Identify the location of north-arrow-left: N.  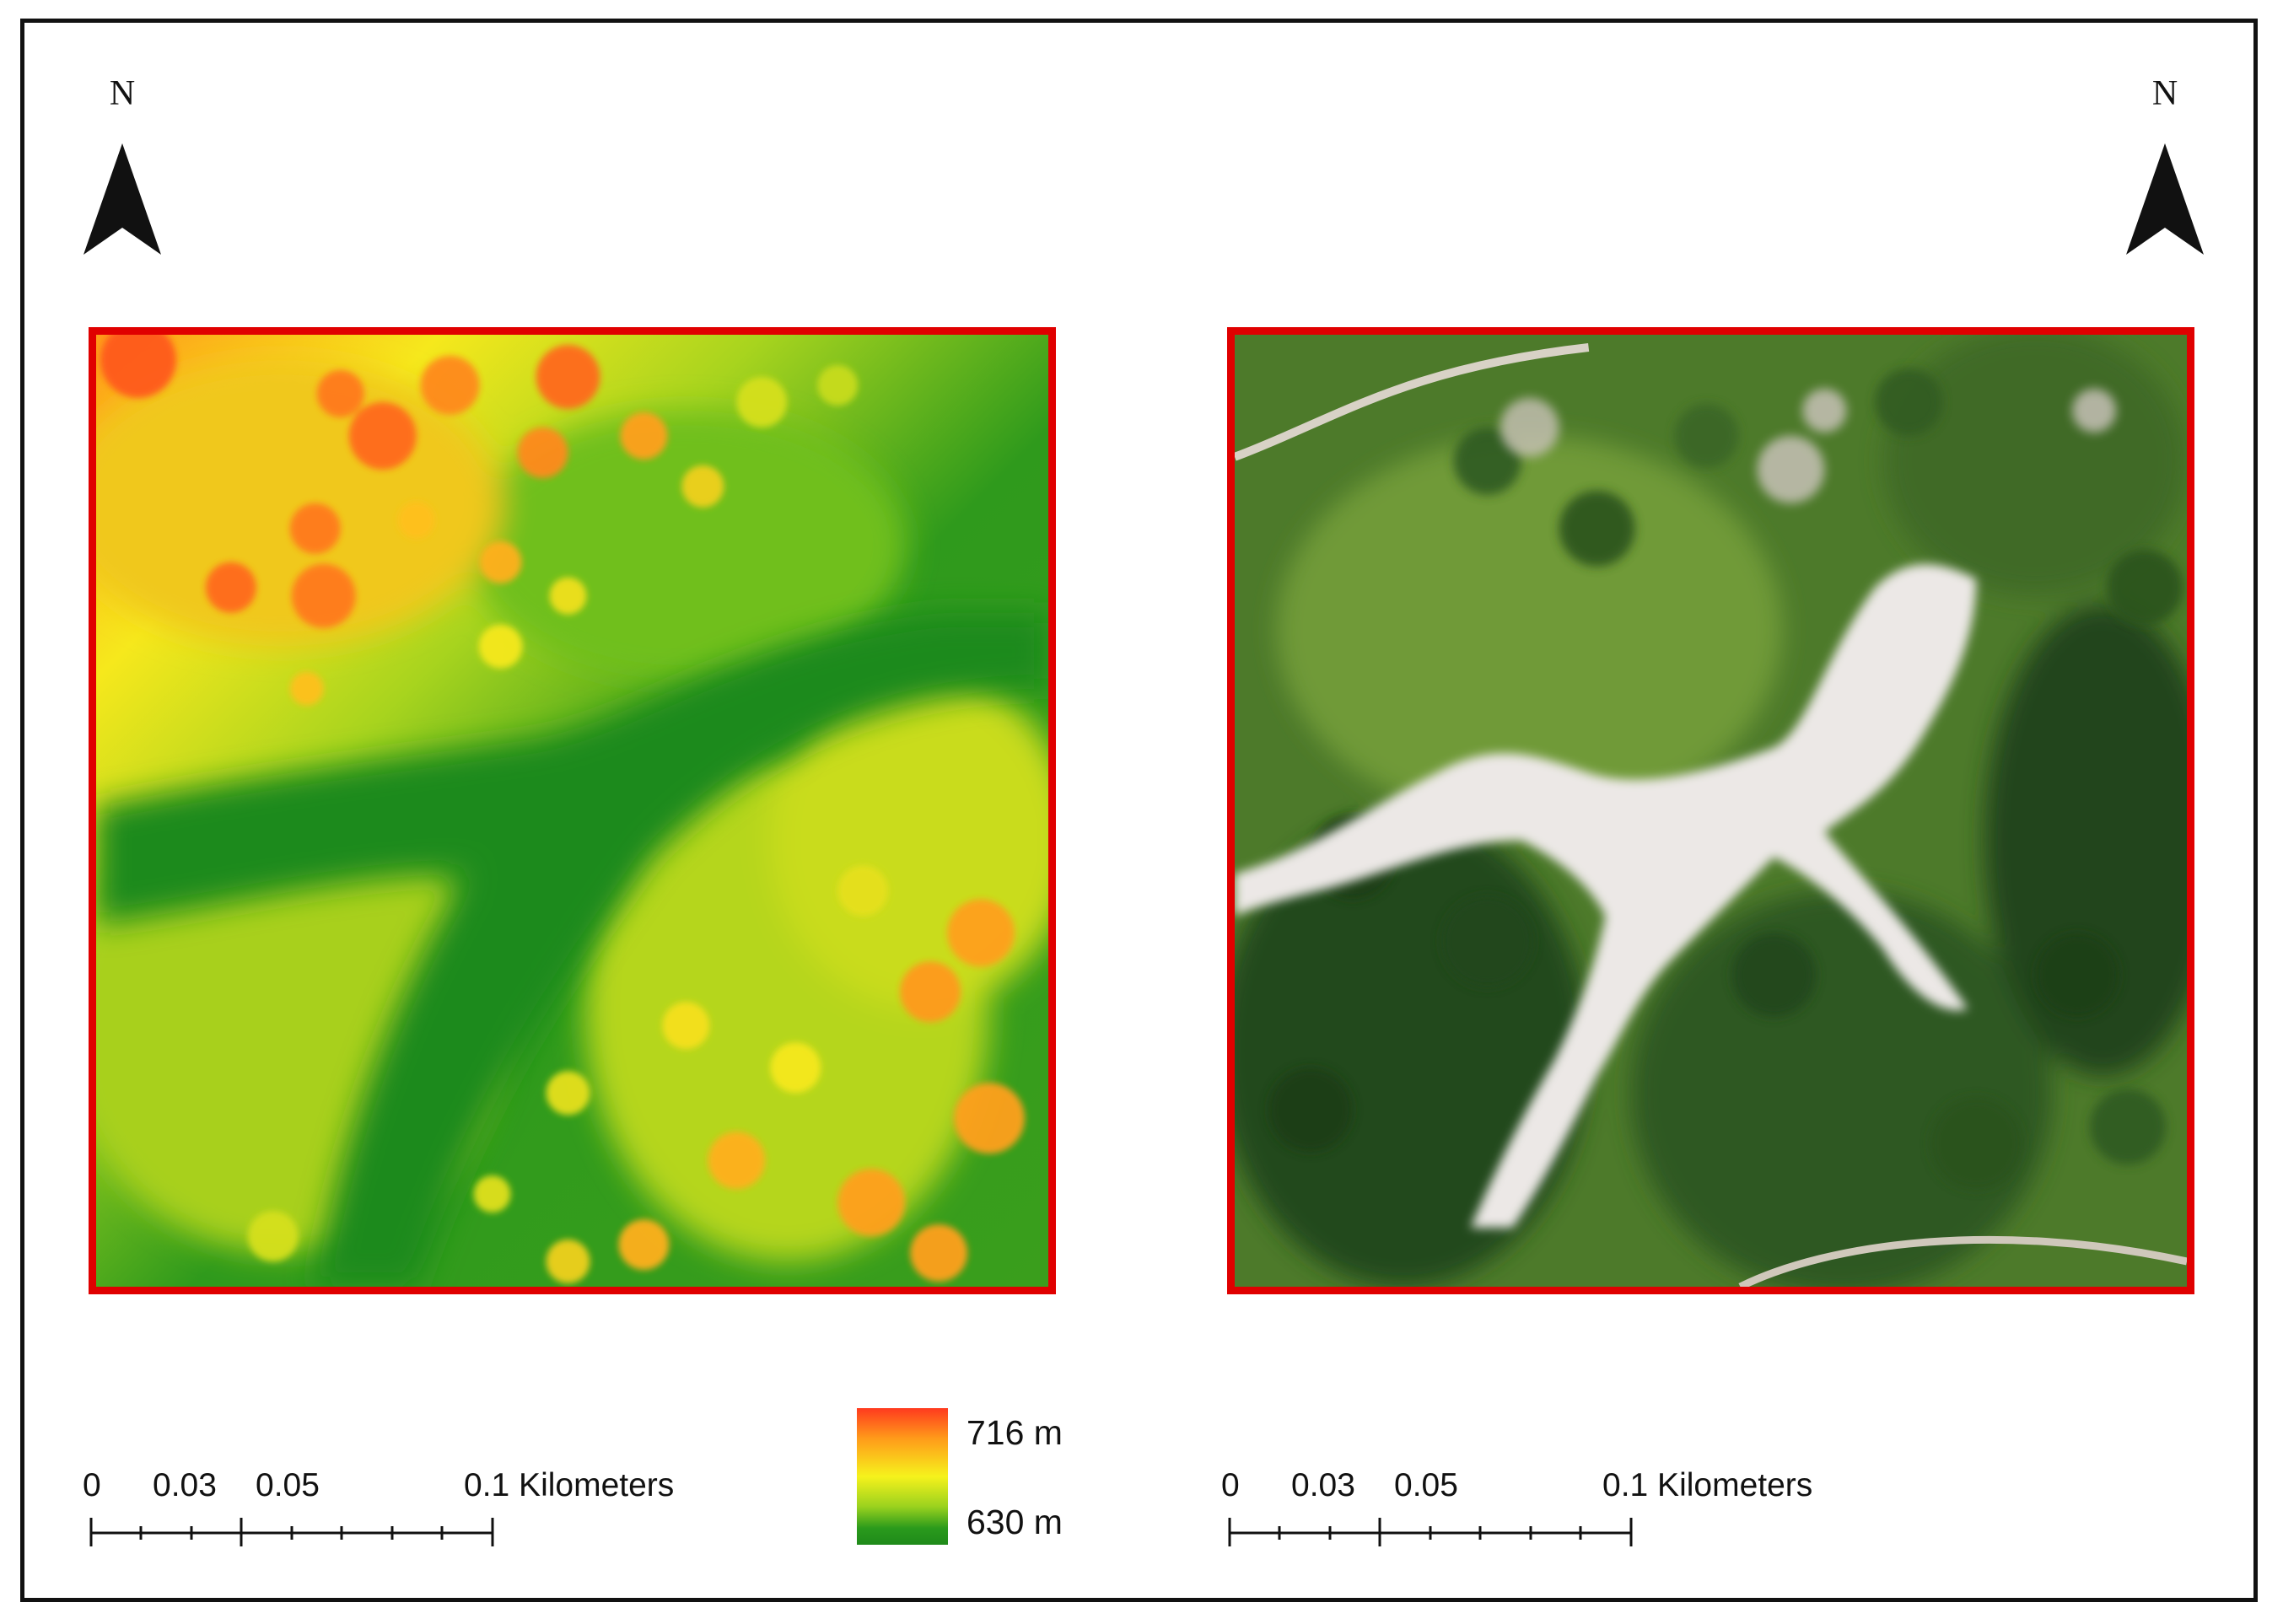
(122, 165).